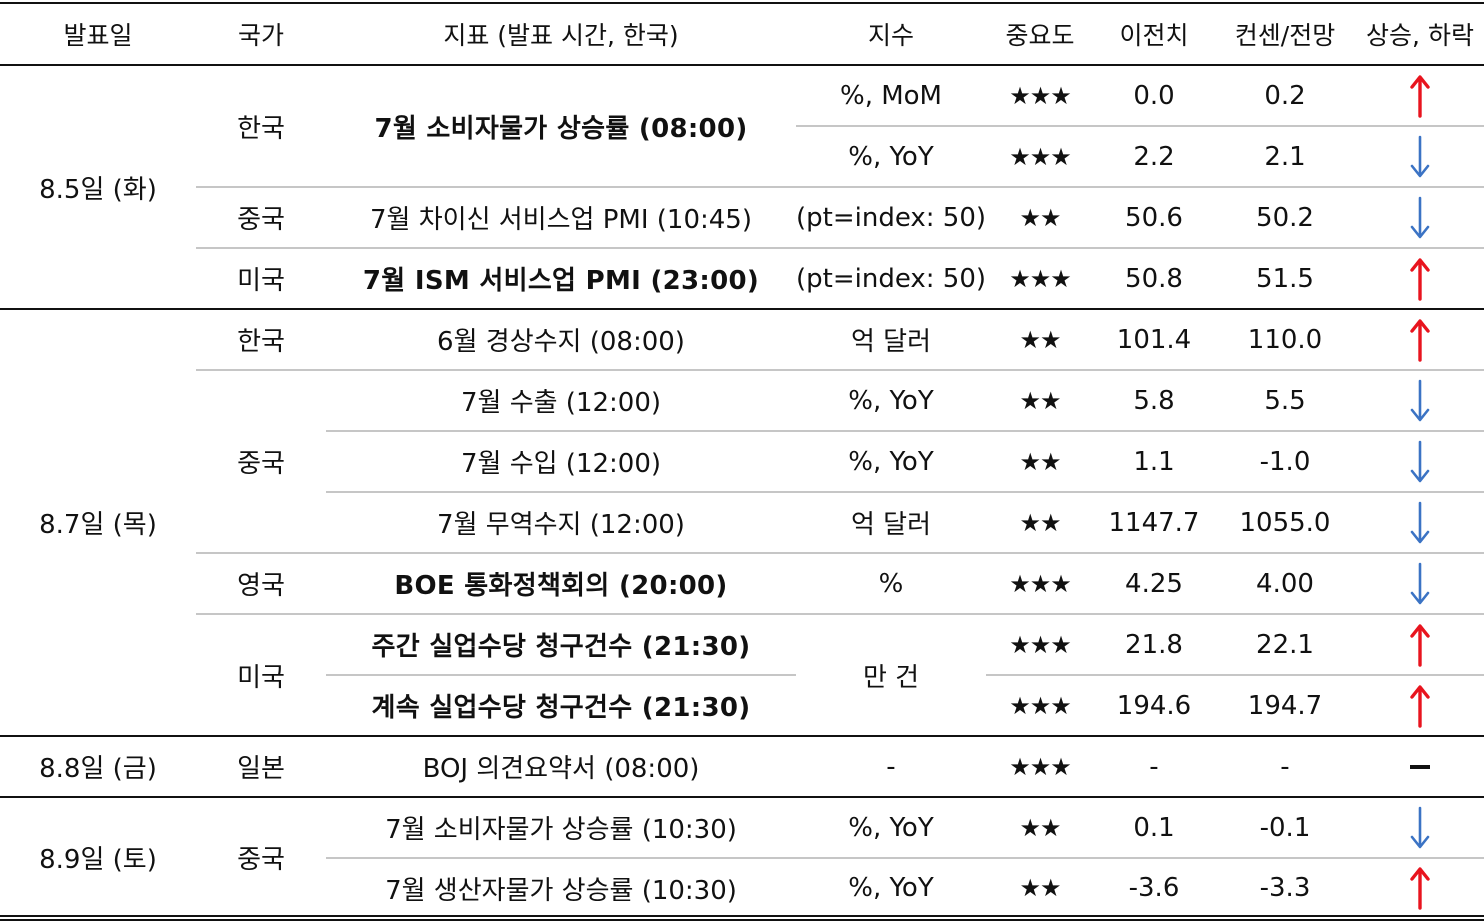 This screenshot has width=1484, height=924. What do you see at coordinates (1154, 522) in the screenshot?
I see `previous-value: 1147.7` at bounding box center [1154, 522].